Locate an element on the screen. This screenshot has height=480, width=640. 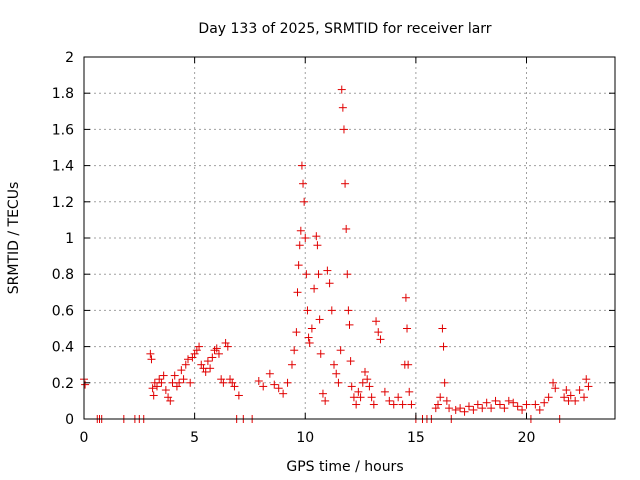
y-tick-label: 1 is located at coordinates (69, 239).